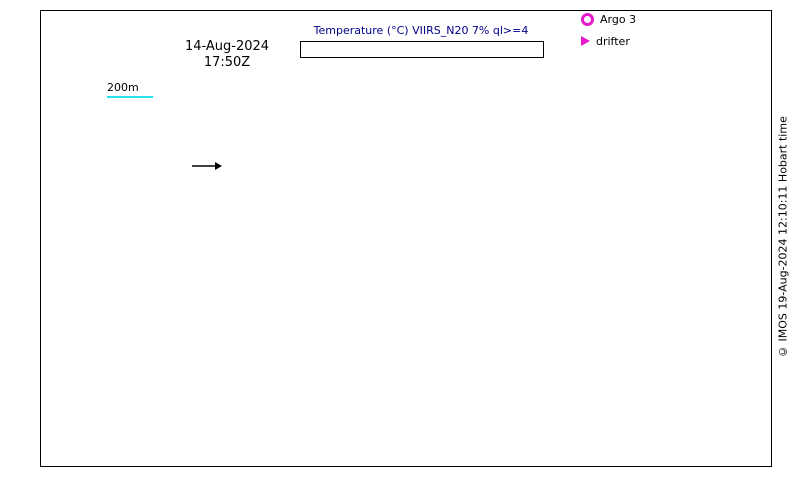 The width and height of the screenshot is (800, 500). I want to click on map-date: 14-Aug-2024, so click(227, 46).